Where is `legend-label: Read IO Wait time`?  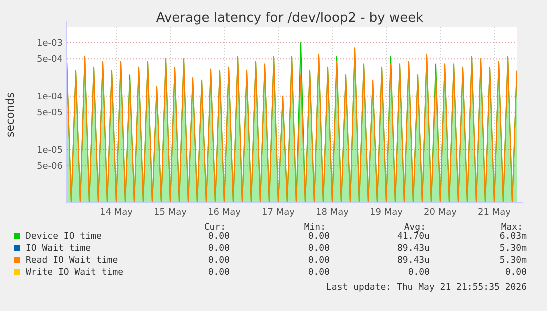
legend-label: Read IO Wait time is located at coordinates (72, 261).